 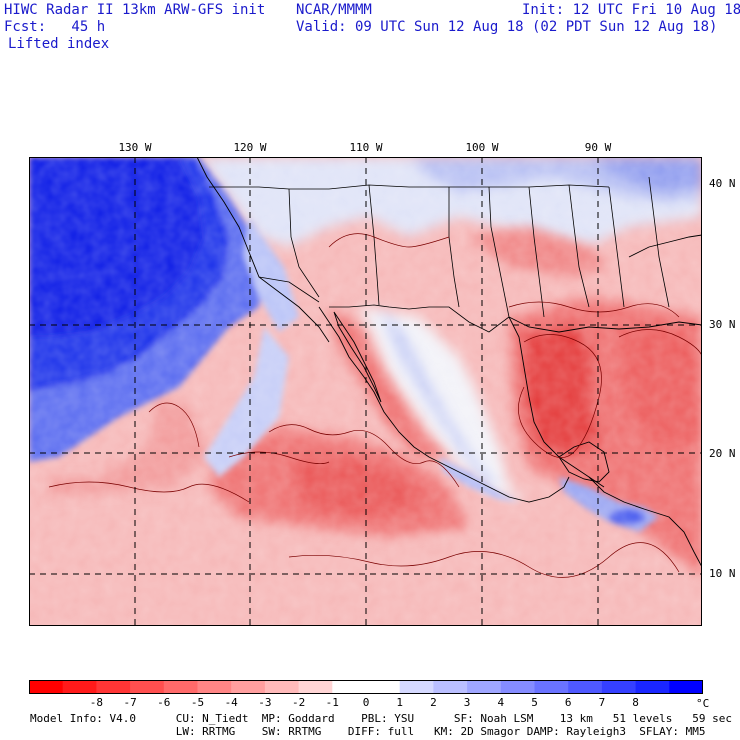 What do you see at coordinates (703, 703) in the screenshot?
I see `colorbar-unit: °C` at bounding box center [703, 703].